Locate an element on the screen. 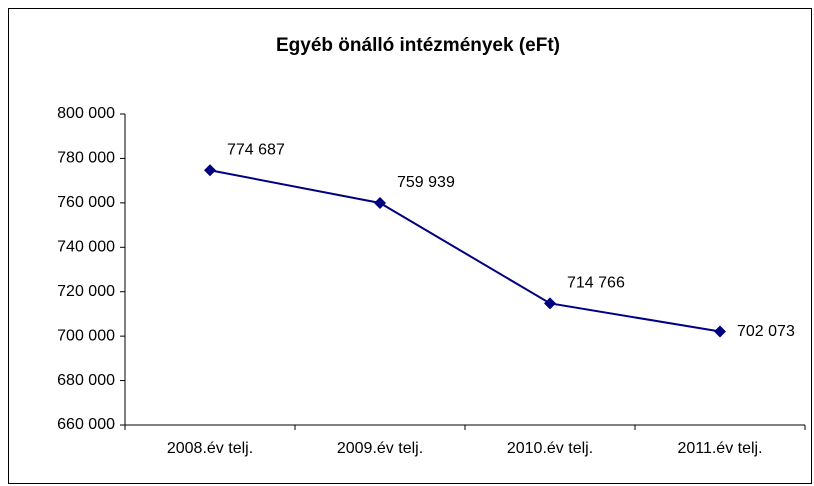  y-tick-label: 660 000 is located at coordinates (86, 424).